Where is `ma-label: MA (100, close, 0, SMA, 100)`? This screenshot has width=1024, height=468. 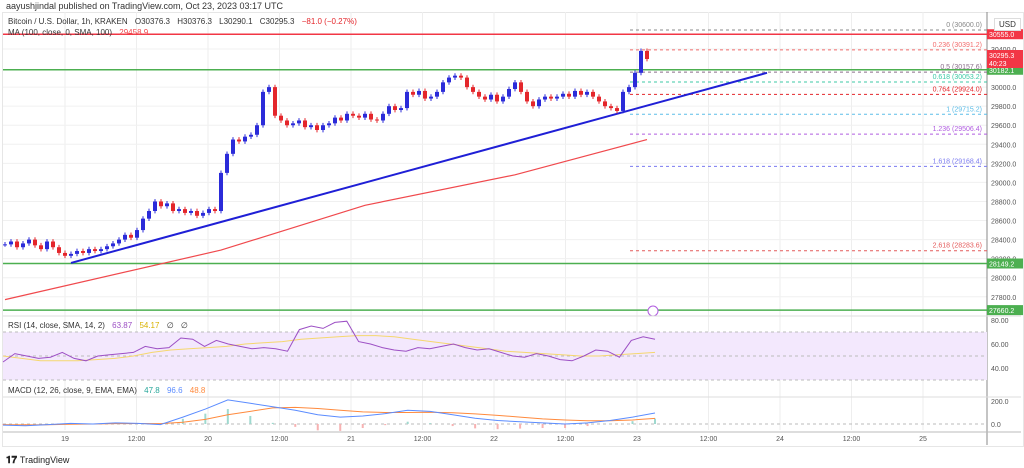 ma-label: MA (100, close, 0, SMA, 100) is located at coordinates (60, 32).